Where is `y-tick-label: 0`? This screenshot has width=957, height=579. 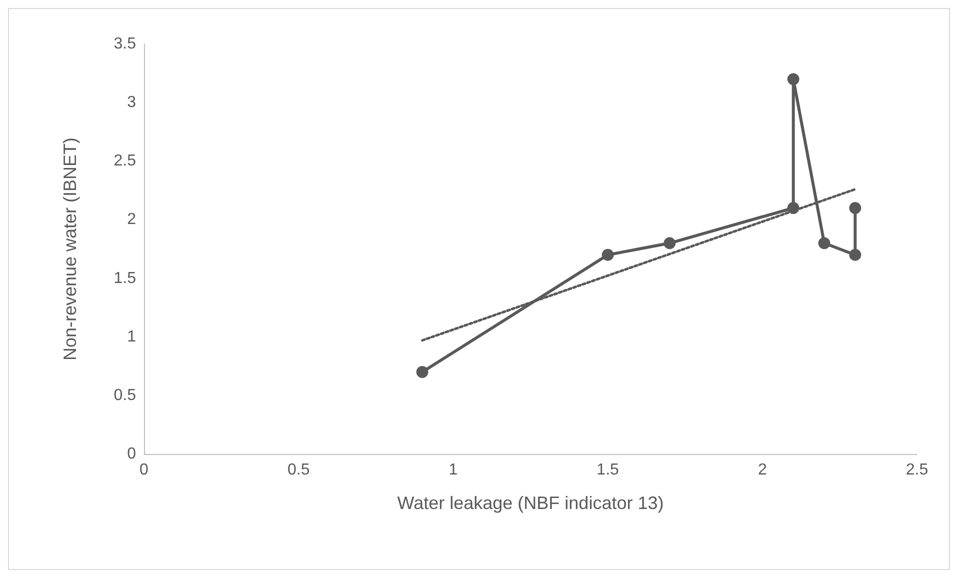 y-tick-label: 0 is located at coordinates (131, 454).